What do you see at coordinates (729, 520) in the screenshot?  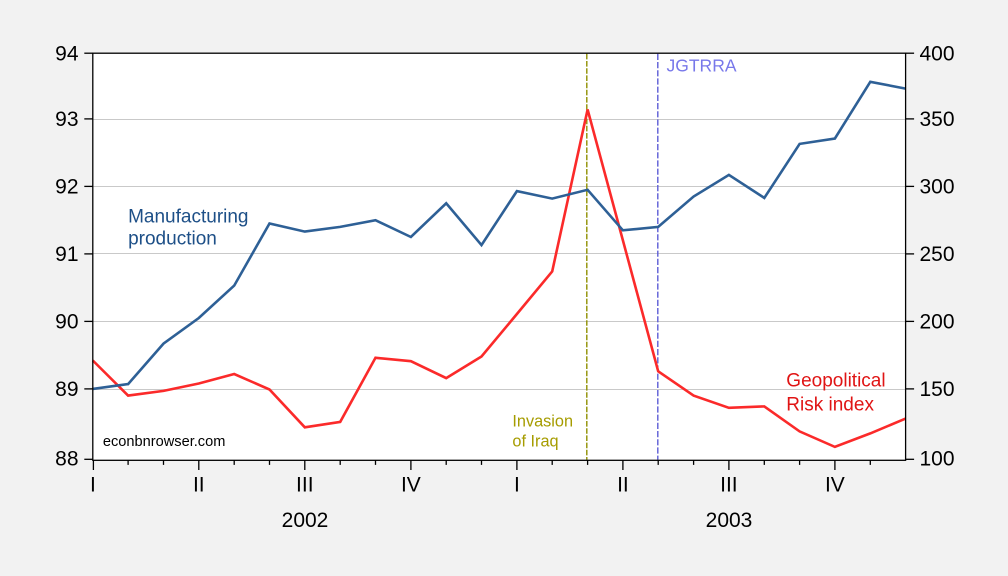 I see `svg-text: 2003` at bounding box center [729, 520].